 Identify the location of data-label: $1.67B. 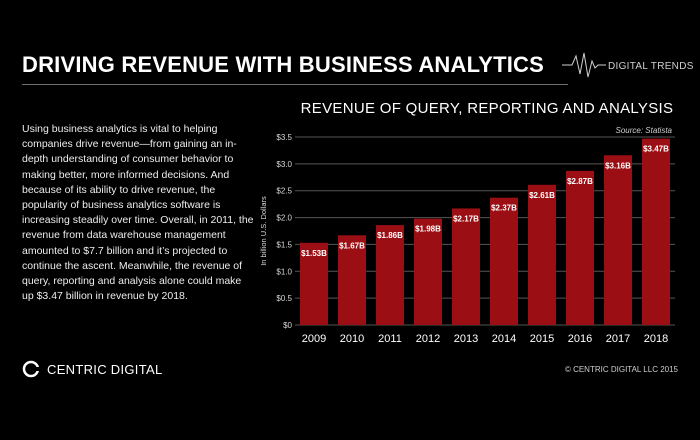
(352, 245).